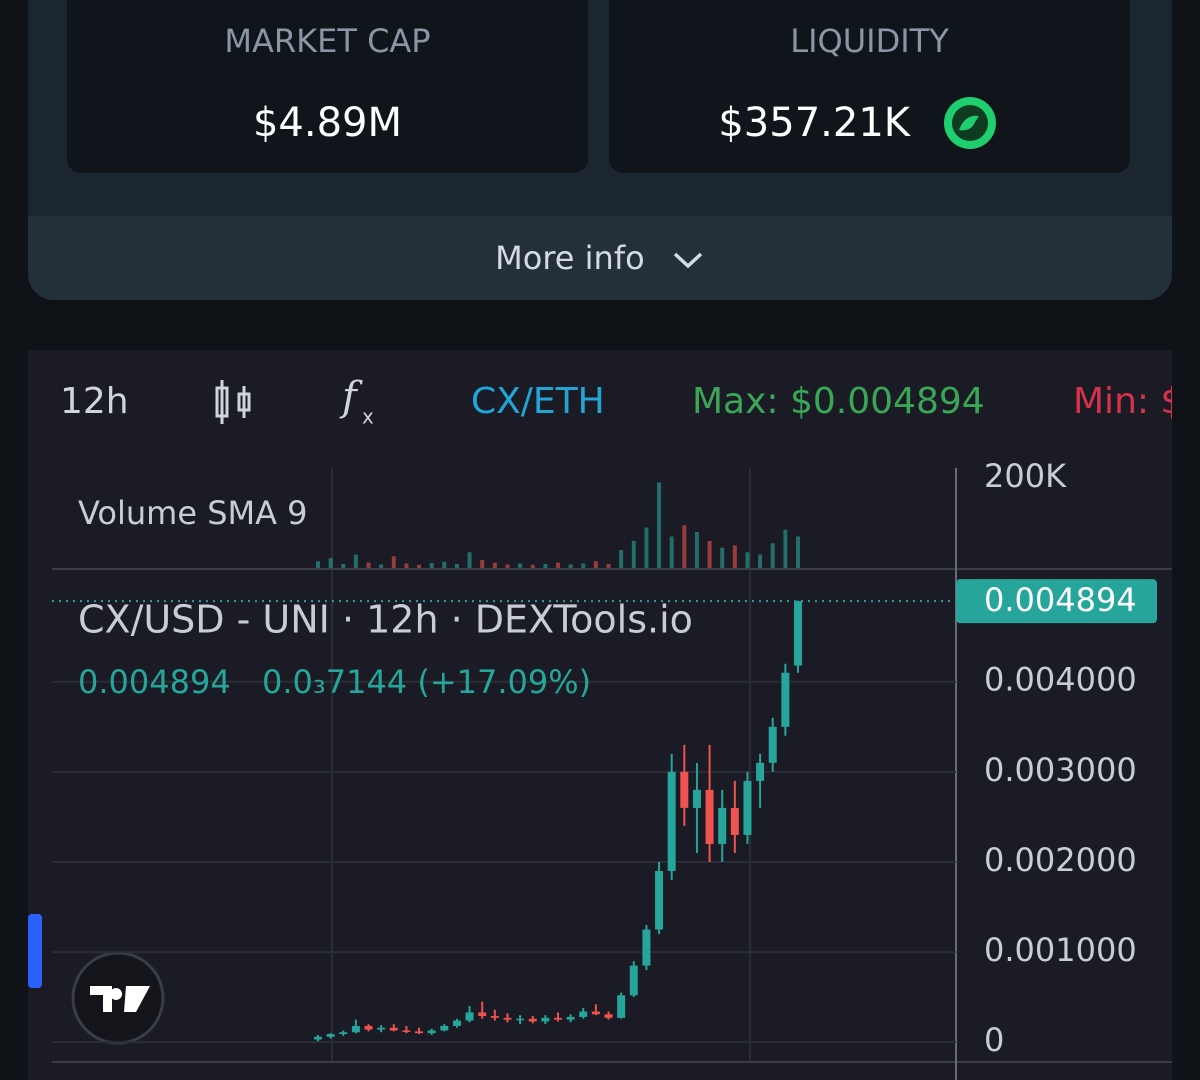 This screenshot has width=1200, height=1080. I want to click on chart-toolbar: 12h f x CX/ETH Max: $0.004894 Min: $, so click(621, 401).